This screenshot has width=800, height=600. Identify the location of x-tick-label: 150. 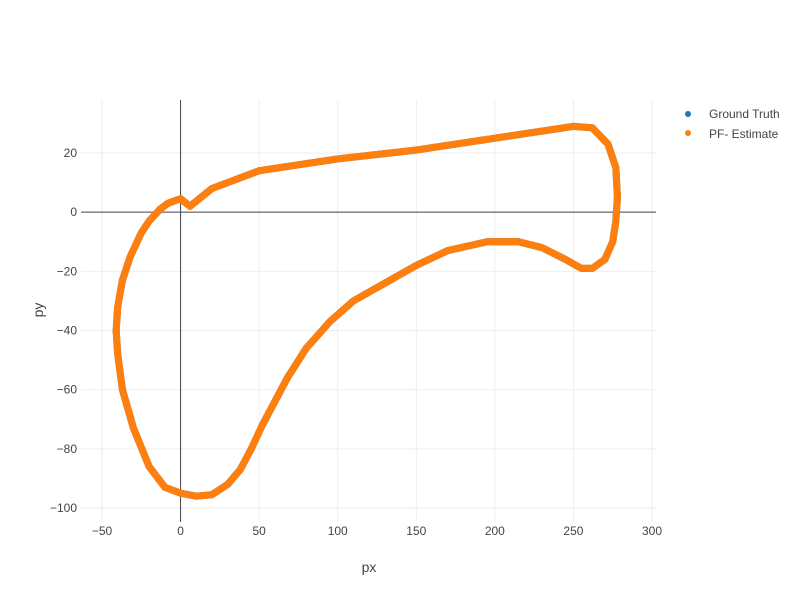
(416, 531).